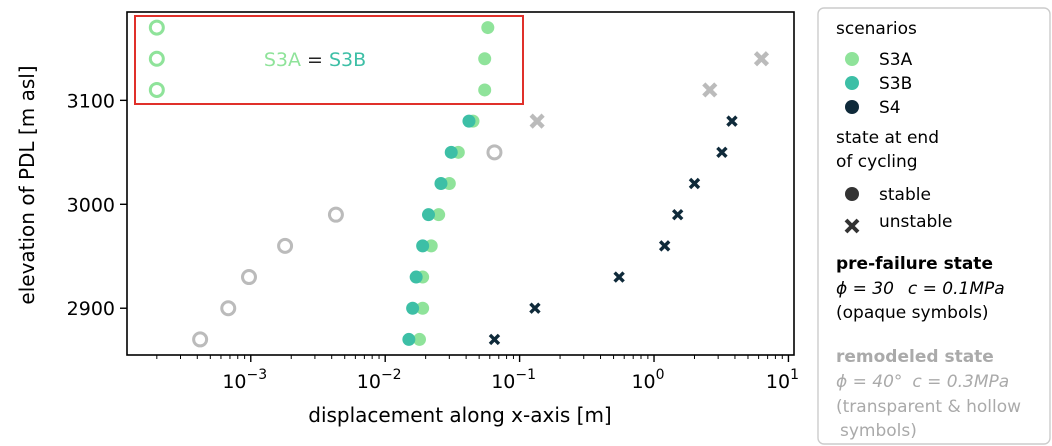 This screenshot has height=446, width=1052. I want to click on x-tick-label: 10⁻³, so click(244, 380).